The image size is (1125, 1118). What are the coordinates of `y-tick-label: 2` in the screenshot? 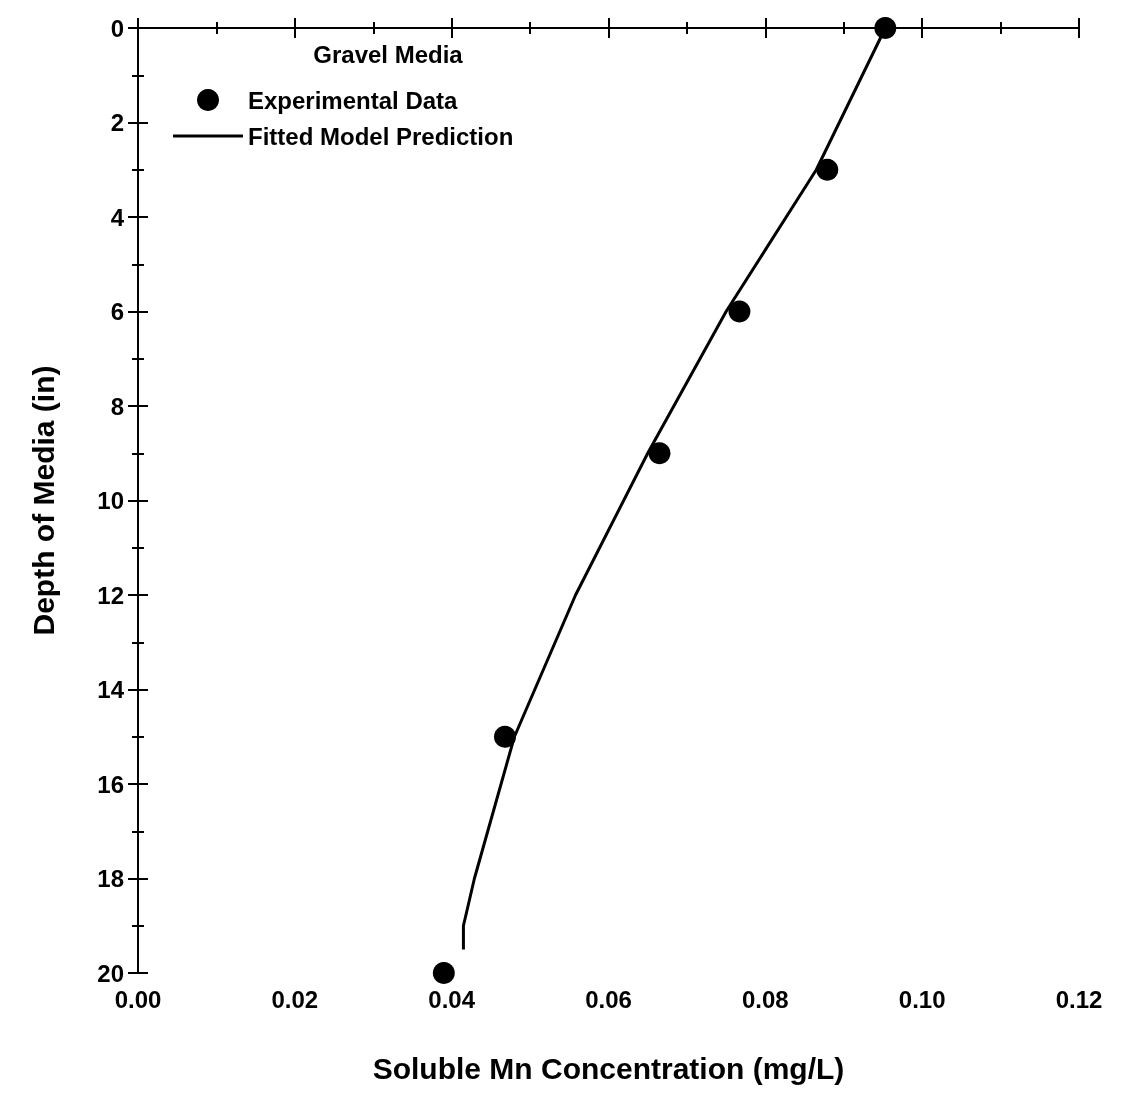 It's located at (117, 122).